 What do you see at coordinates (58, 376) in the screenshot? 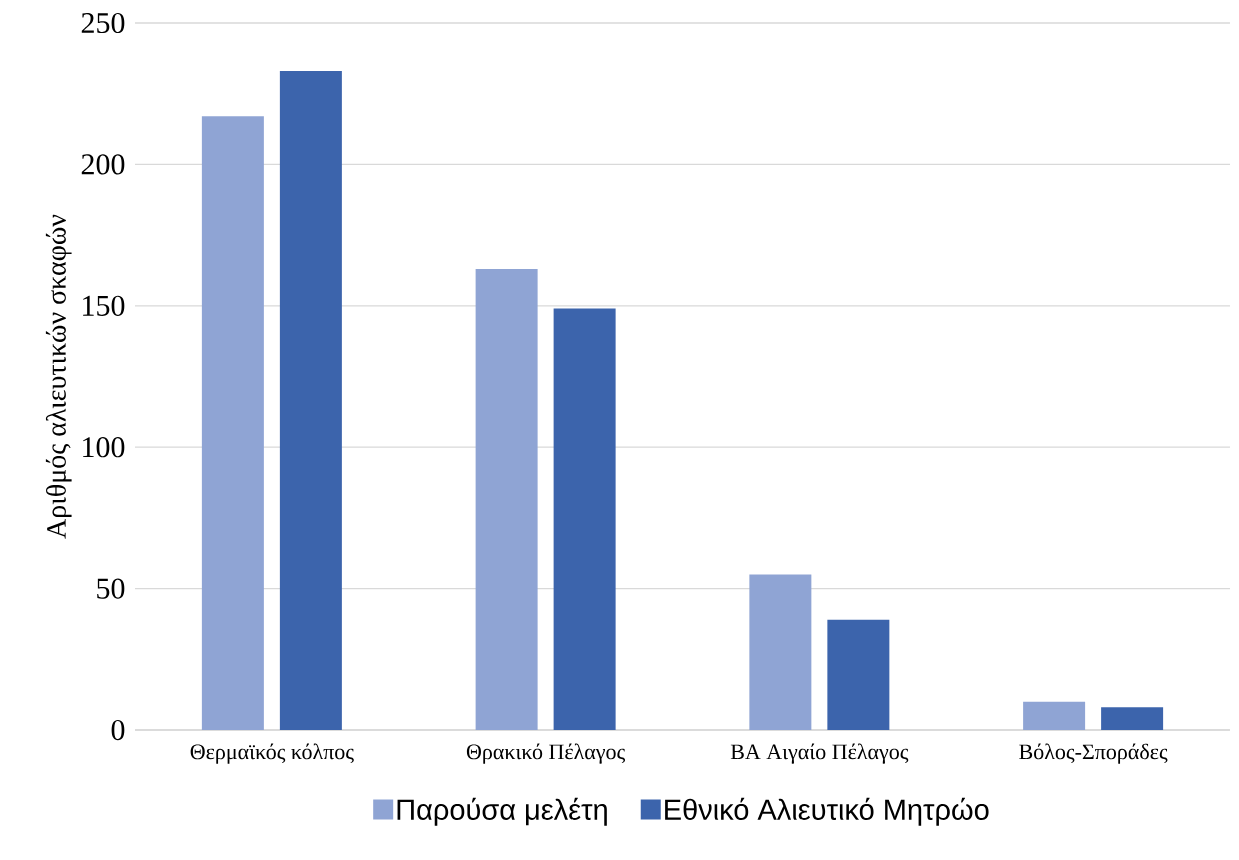
I see `y-axis-title: Αριθμός αλιευτικών σκαφών` at bounding box center [58, 376].